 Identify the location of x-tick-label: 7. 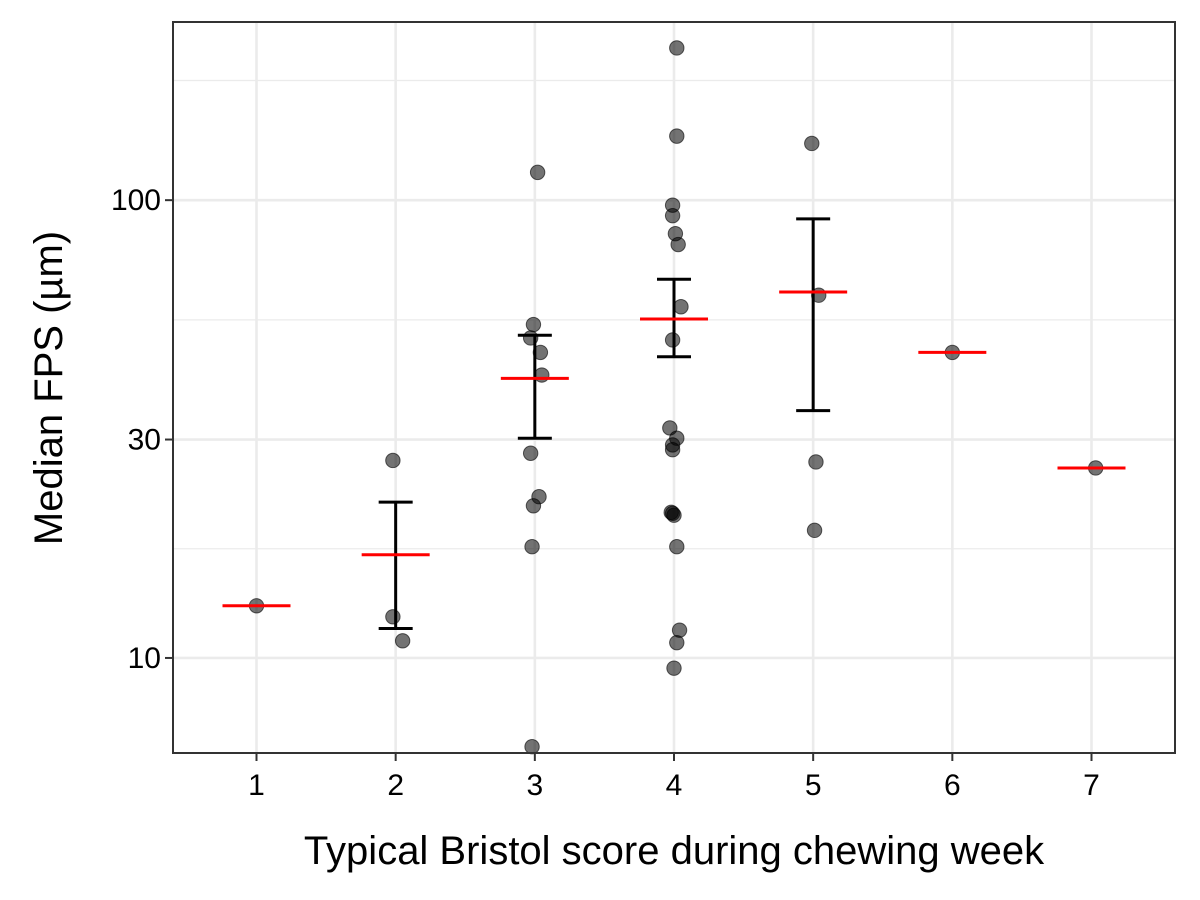
(1091, 785).